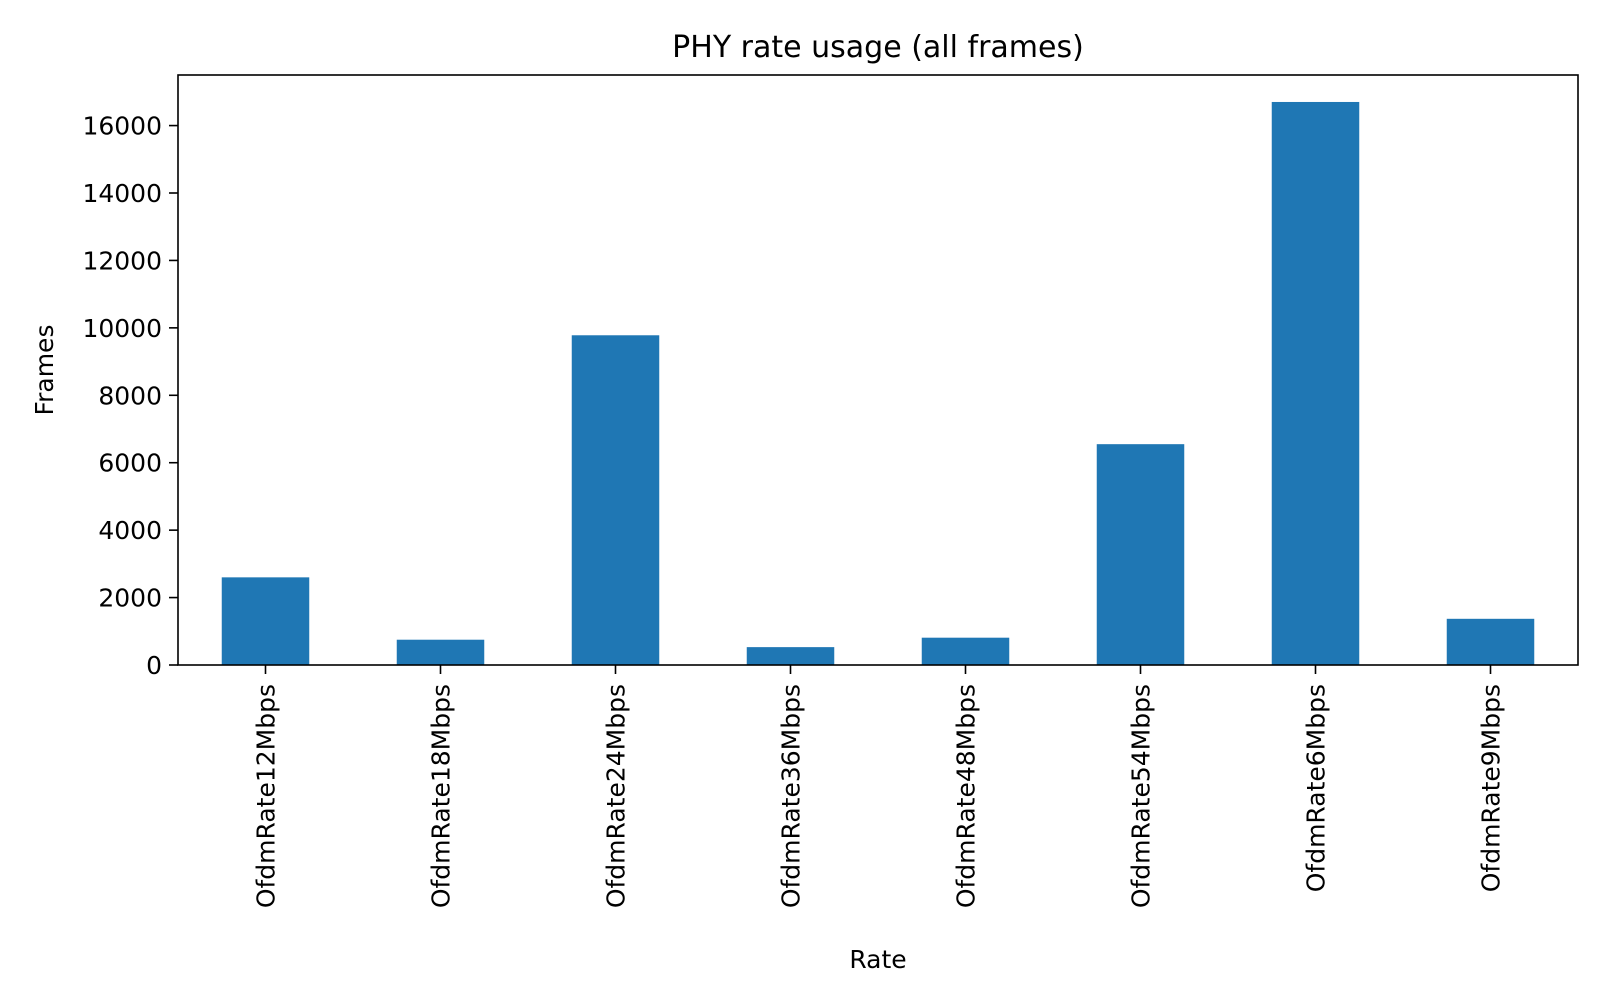 Image resolution: width=1600 pixels, height=1004 pixels. What do you see at coordinates (122, 193) in the screenshot?
I see `y-tick-label: 14000` at bounding box center [122, 193].